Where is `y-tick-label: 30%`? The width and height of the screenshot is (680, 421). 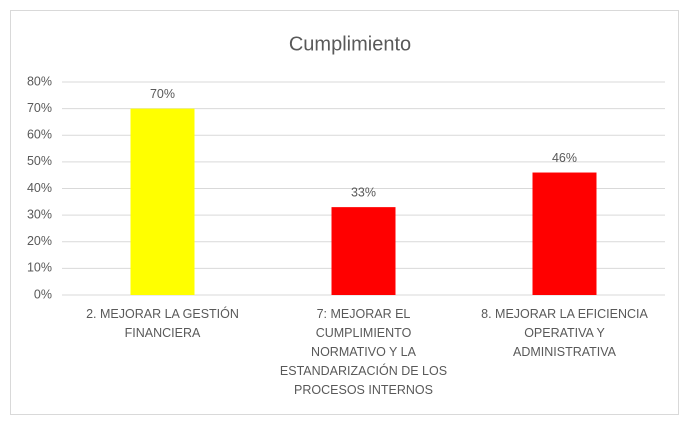 y-tick-label: 30% is located at coordinates (39, 214).